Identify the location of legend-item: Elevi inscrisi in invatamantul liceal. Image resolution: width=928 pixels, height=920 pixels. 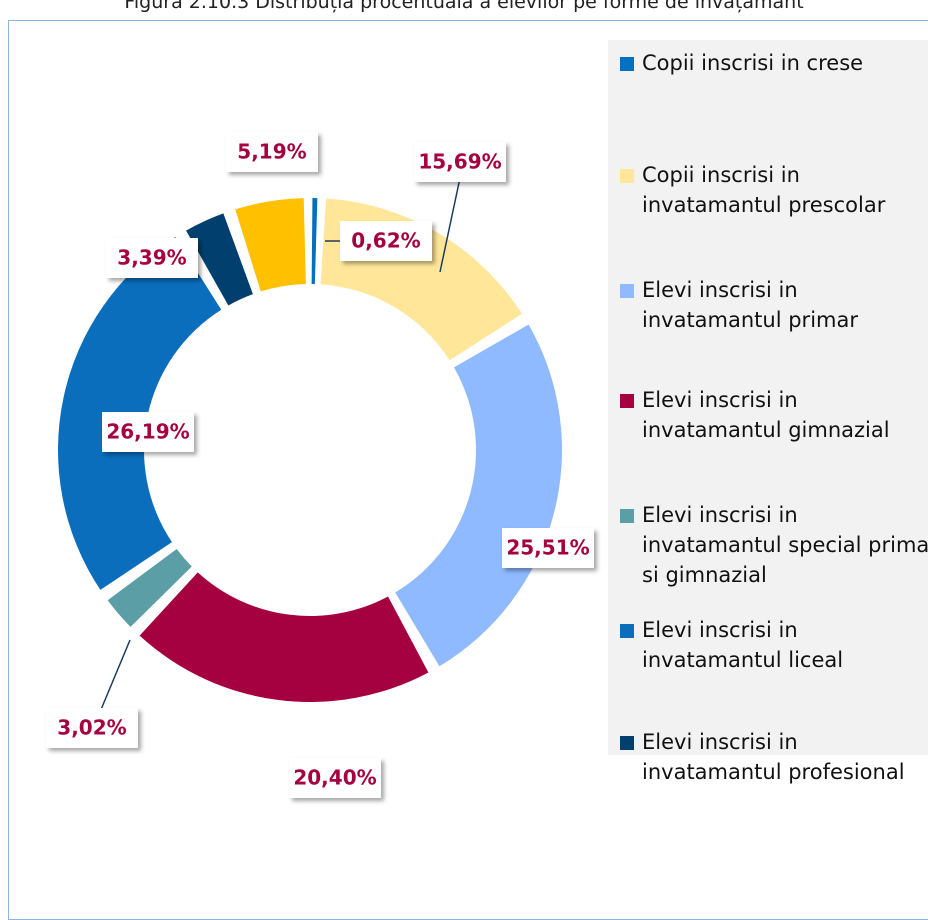
(774, 645).